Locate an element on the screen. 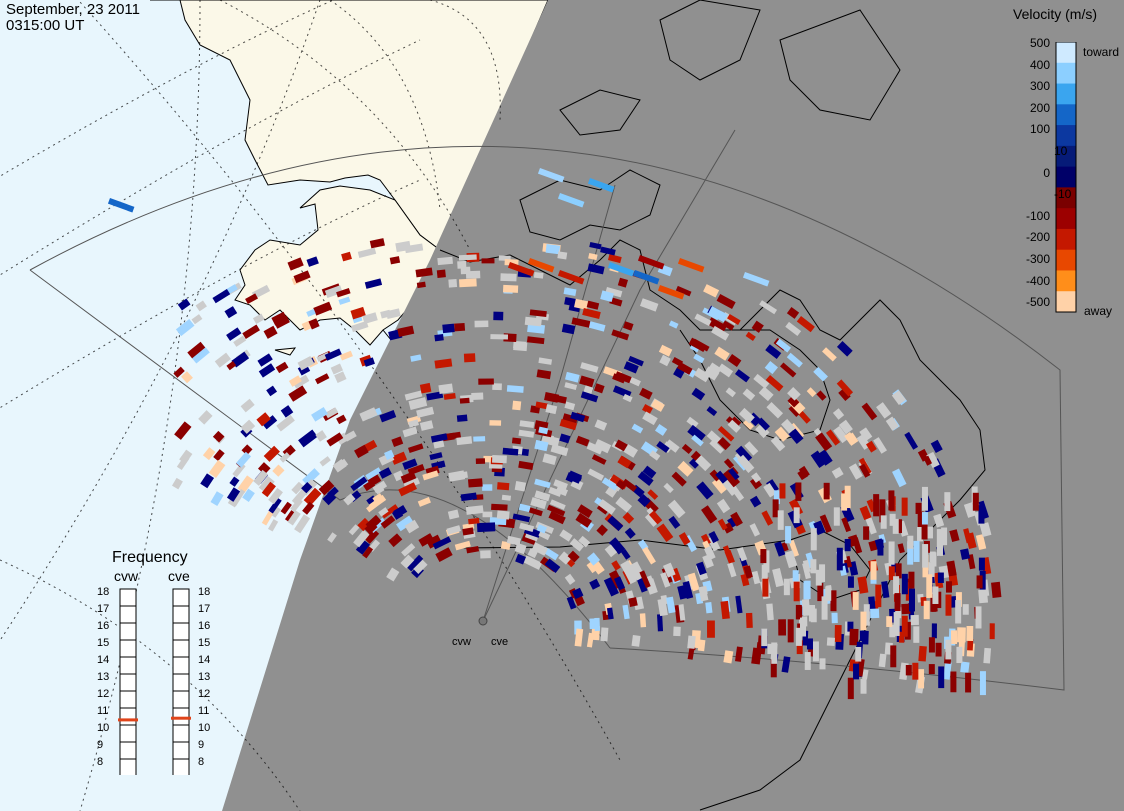 The width and height of the screenshot is (1124, 811). frequency-marker is located at coordinates (128, 720).